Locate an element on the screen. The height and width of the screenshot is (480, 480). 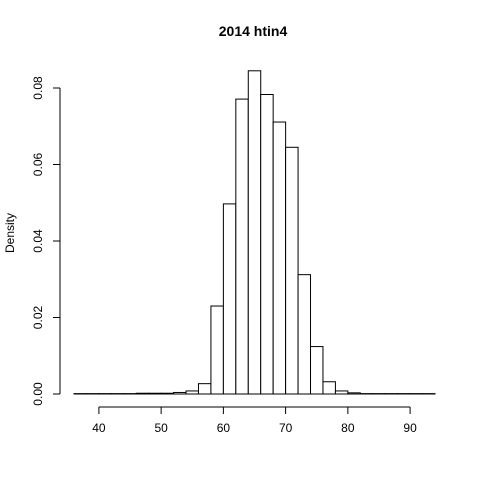
x-axis: 40 50 60 70 80 90 is located at coordinates (254, 420).